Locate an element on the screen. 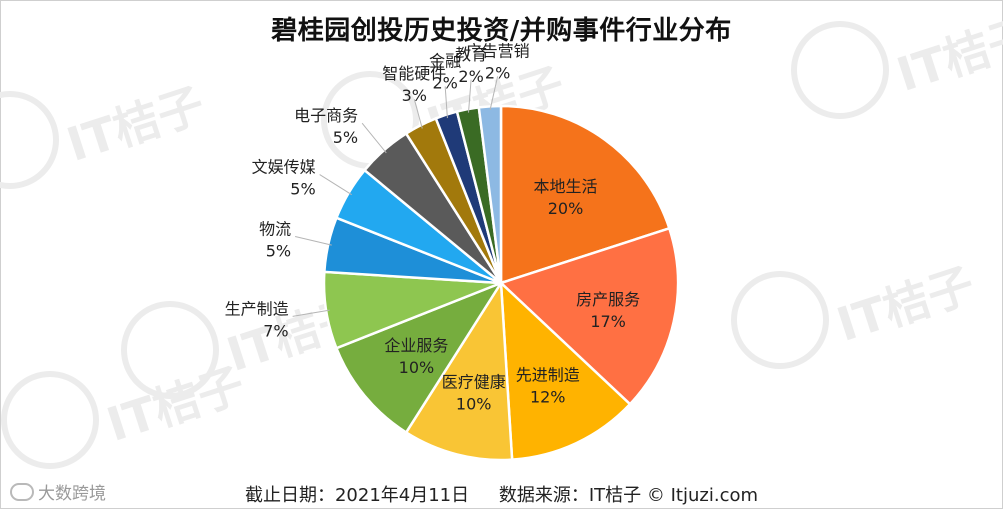 The image size is (1003, 509). slice-name-label: 电子商务 is located at coordinates (326, 115).